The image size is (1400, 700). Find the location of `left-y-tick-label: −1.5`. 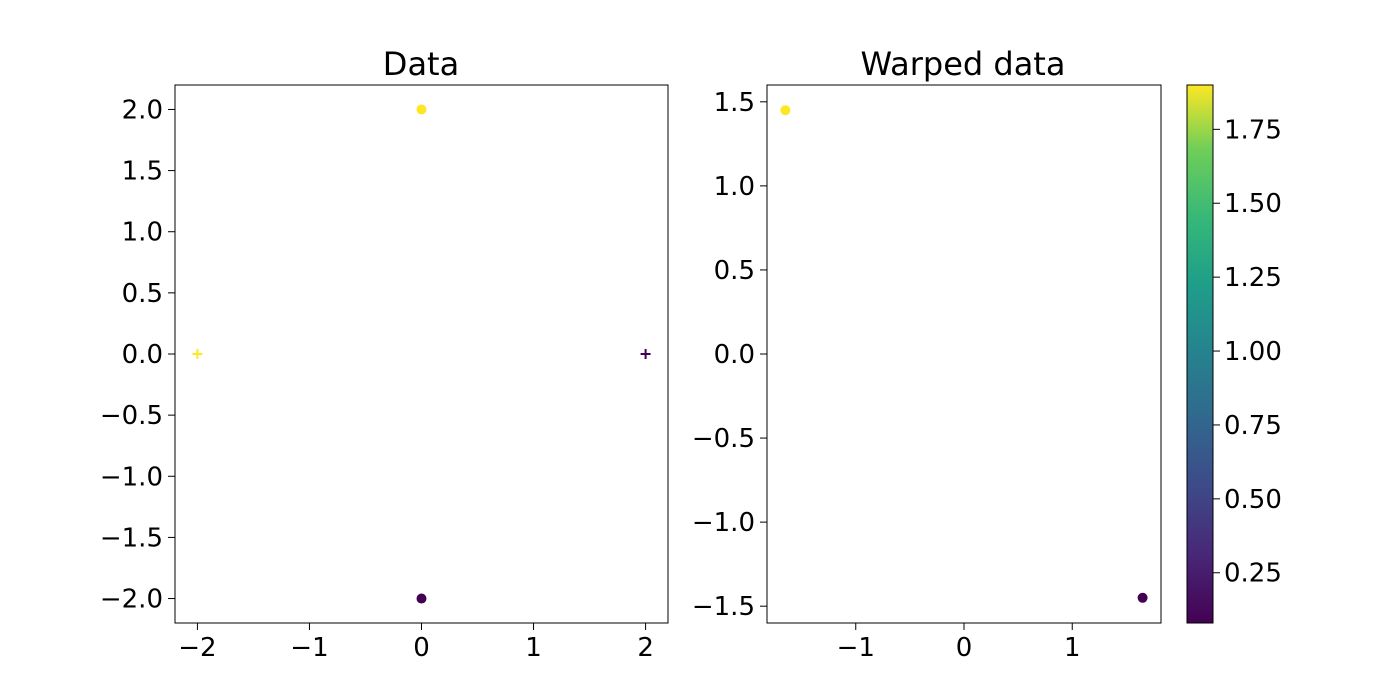

left-y-tick-label: −1.5 is located at coordinates (131, 538).